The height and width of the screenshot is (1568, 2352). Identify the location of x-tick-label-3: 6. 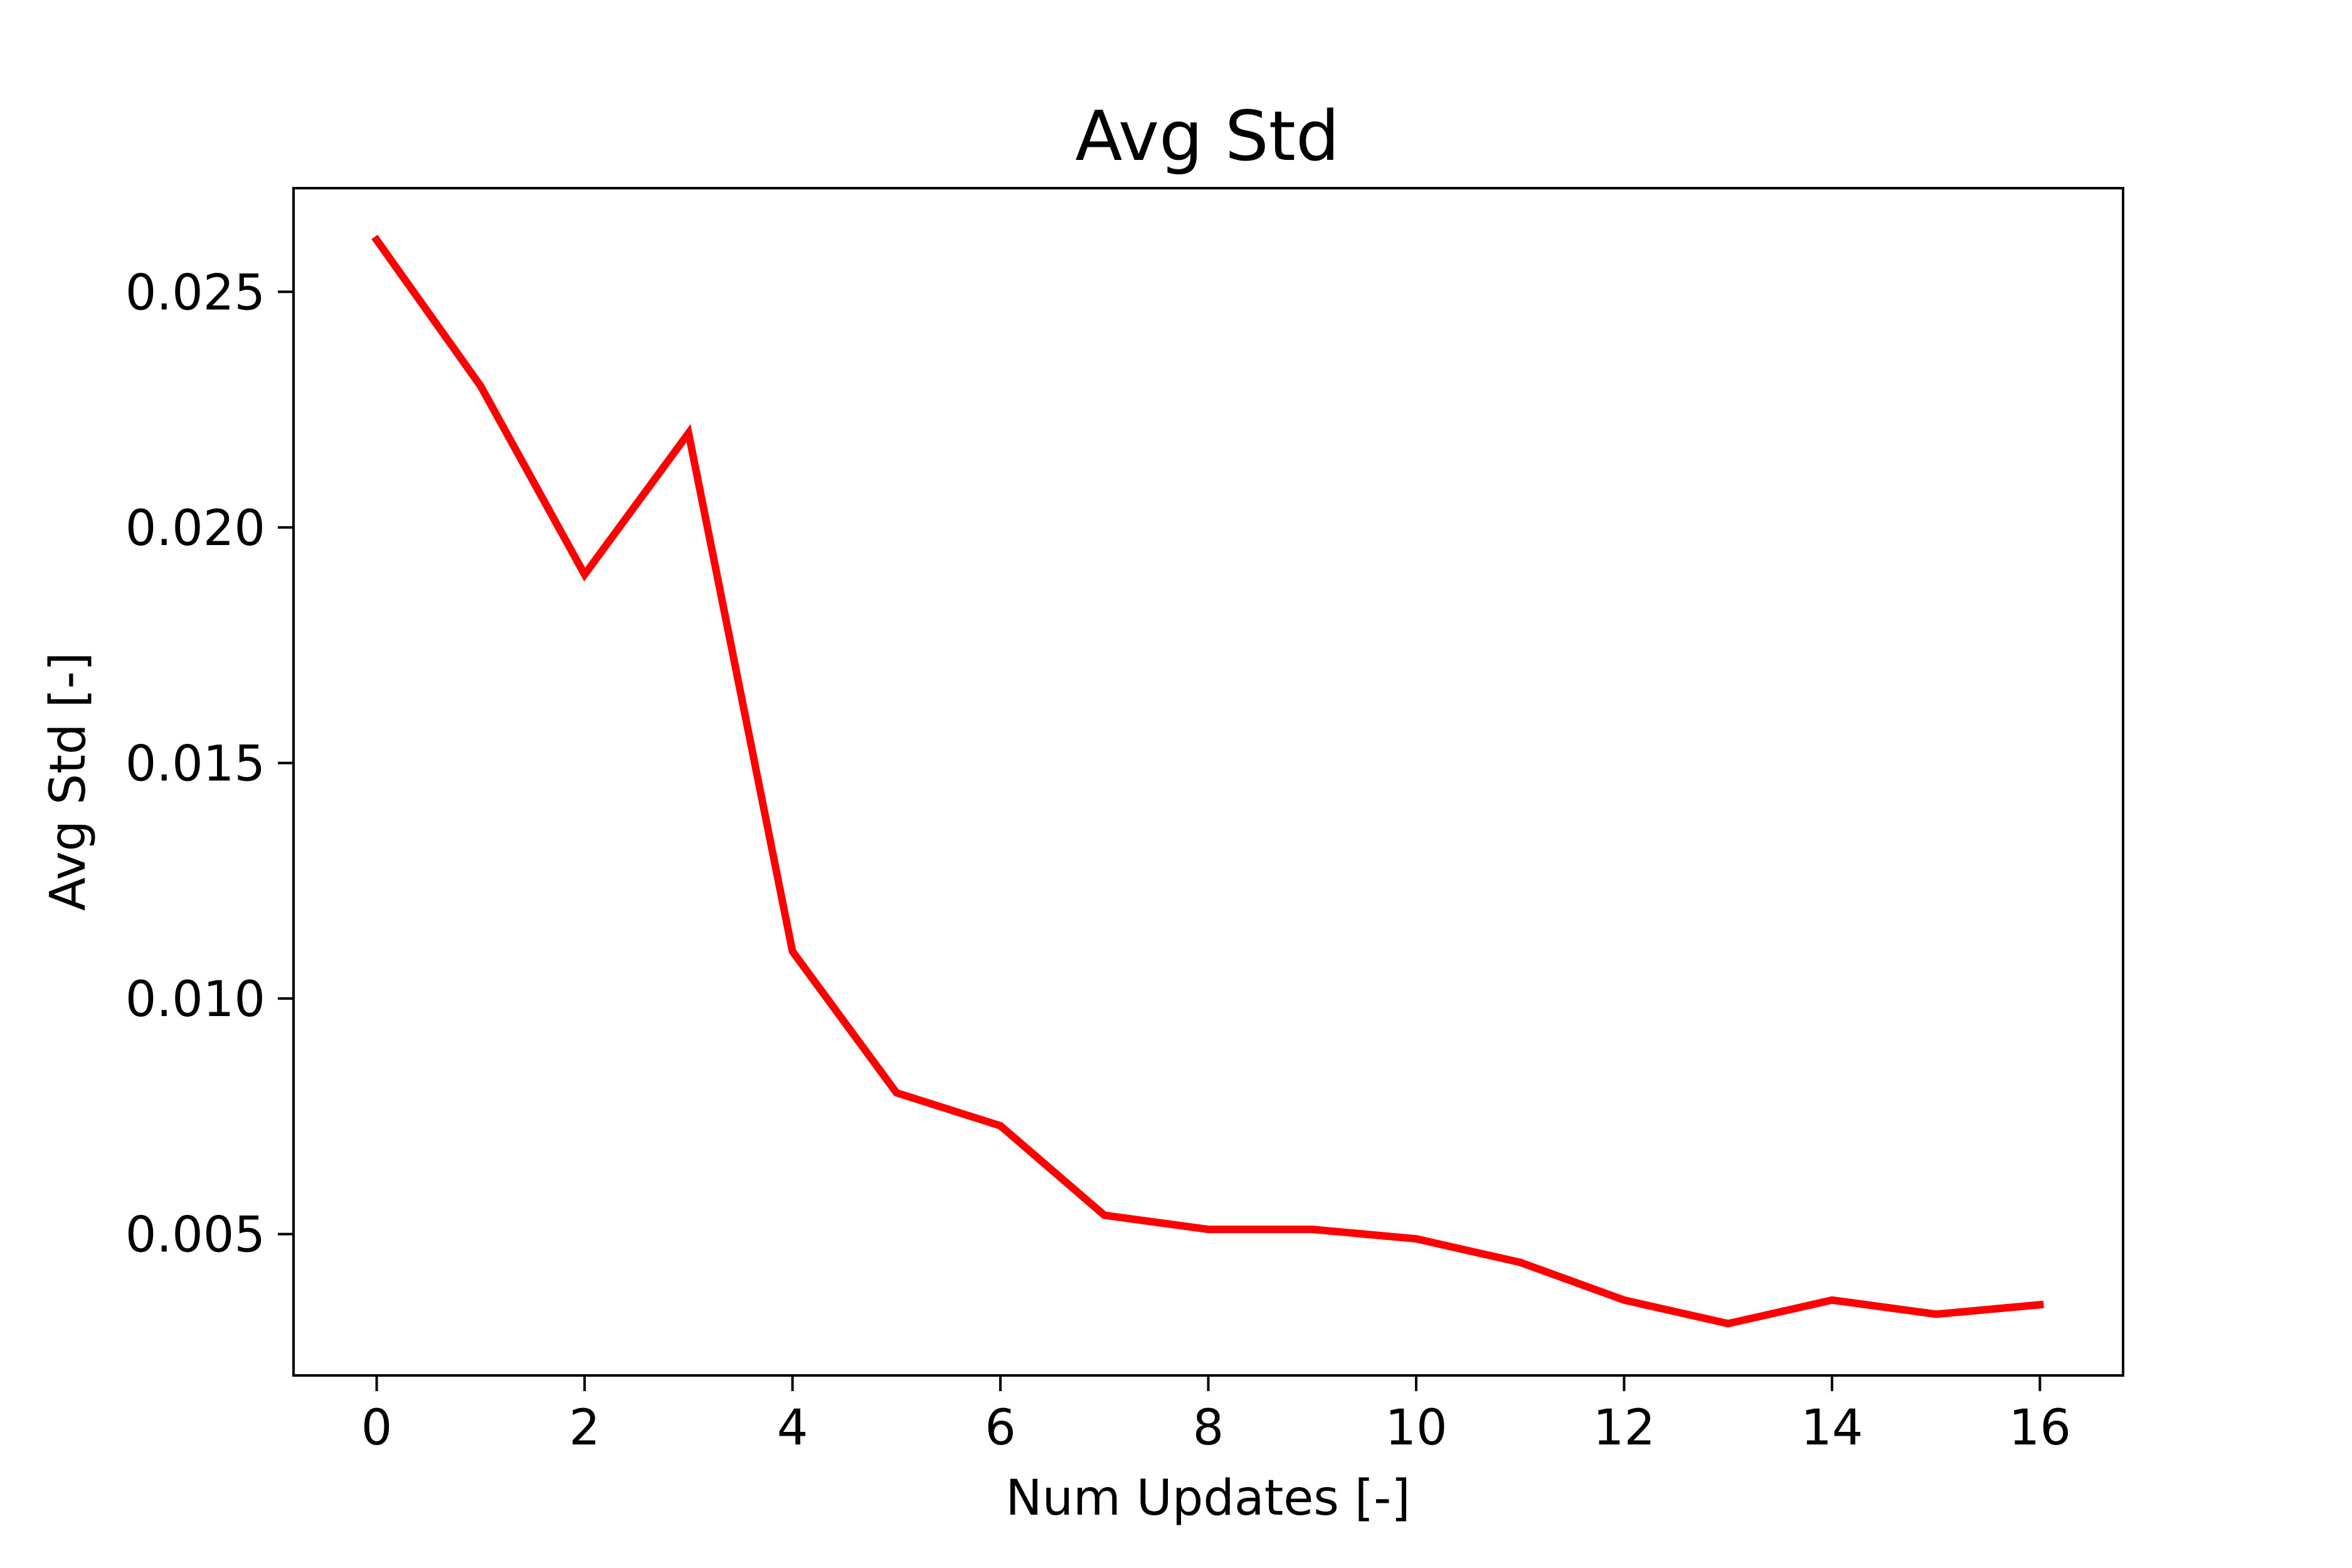
(1000, 1428).